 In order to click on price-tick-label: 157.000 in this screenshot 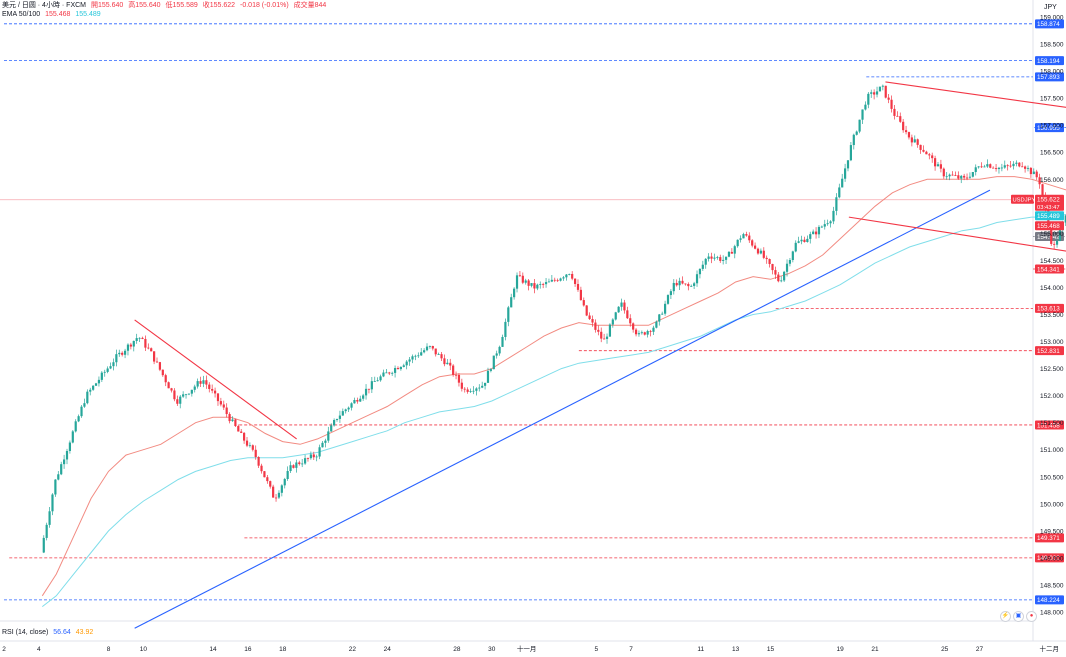, I will do `click(1052, 126)`.